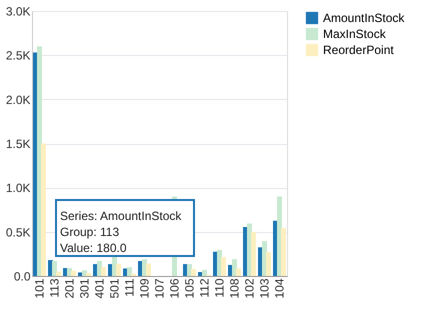 The height and width of the screenshot is (318, 421). I want to click on annotation: Value: 180.0, so click(93, 248).